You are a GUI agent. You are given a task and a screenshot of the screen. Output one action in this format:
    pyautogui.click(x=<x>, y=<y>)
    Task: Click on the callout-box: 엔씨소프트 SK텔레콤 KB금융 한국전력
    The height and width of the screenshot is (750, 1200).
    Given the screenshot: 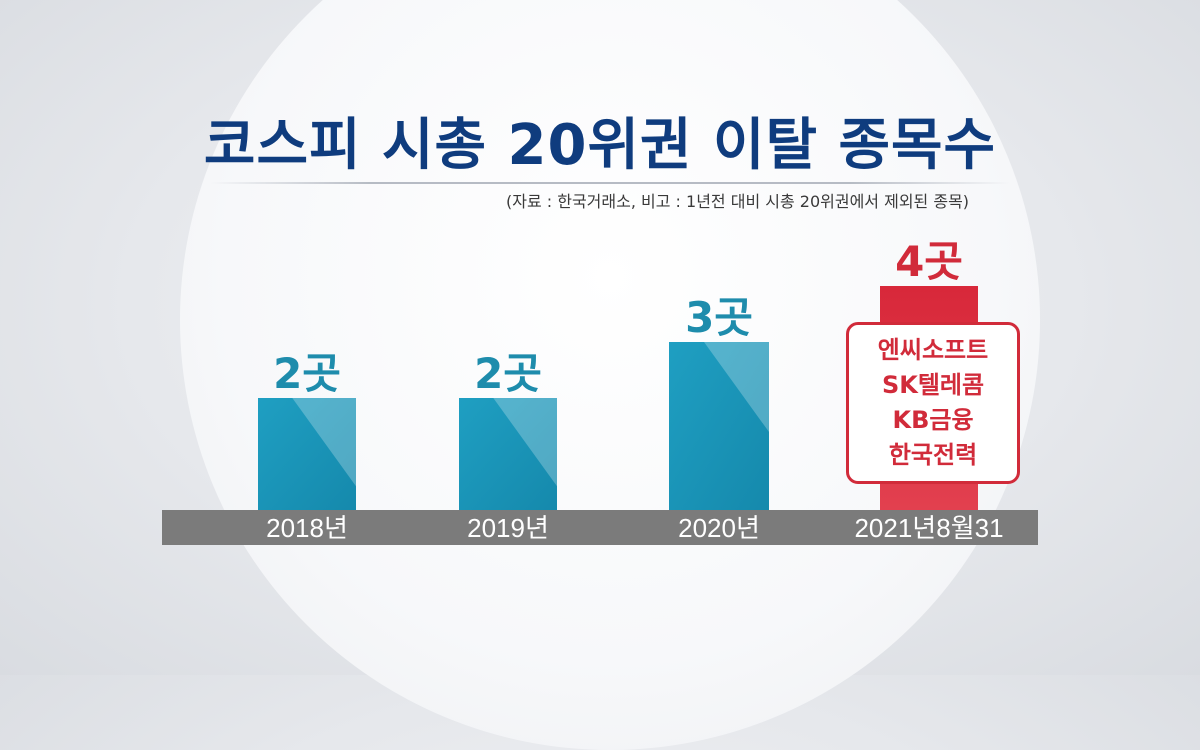 What is the action you would take?
    pyautogui.click(x=933, y=403)
    